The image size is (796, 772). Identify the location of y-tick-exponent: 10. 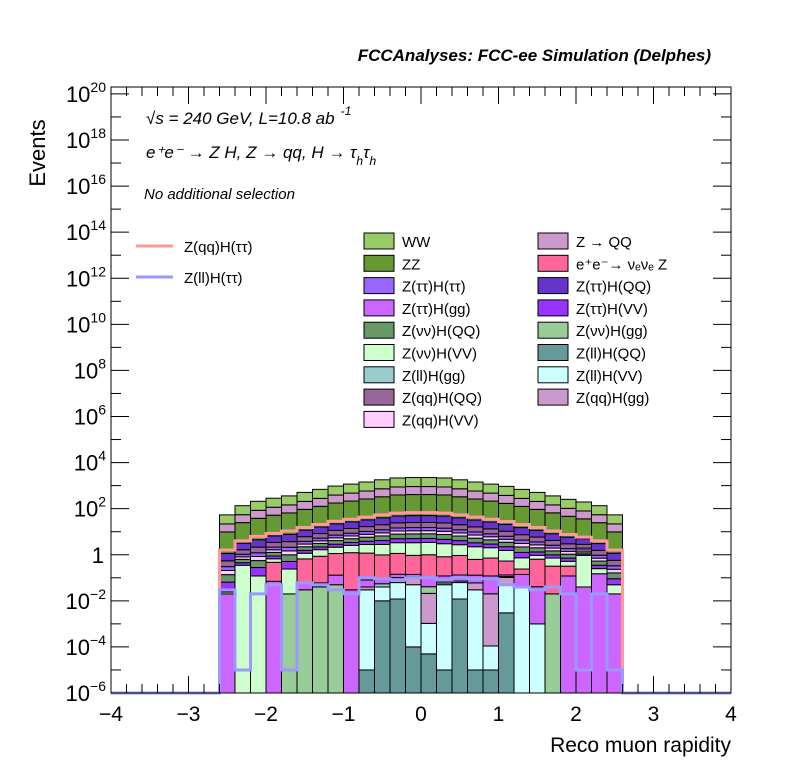
(98, 317).